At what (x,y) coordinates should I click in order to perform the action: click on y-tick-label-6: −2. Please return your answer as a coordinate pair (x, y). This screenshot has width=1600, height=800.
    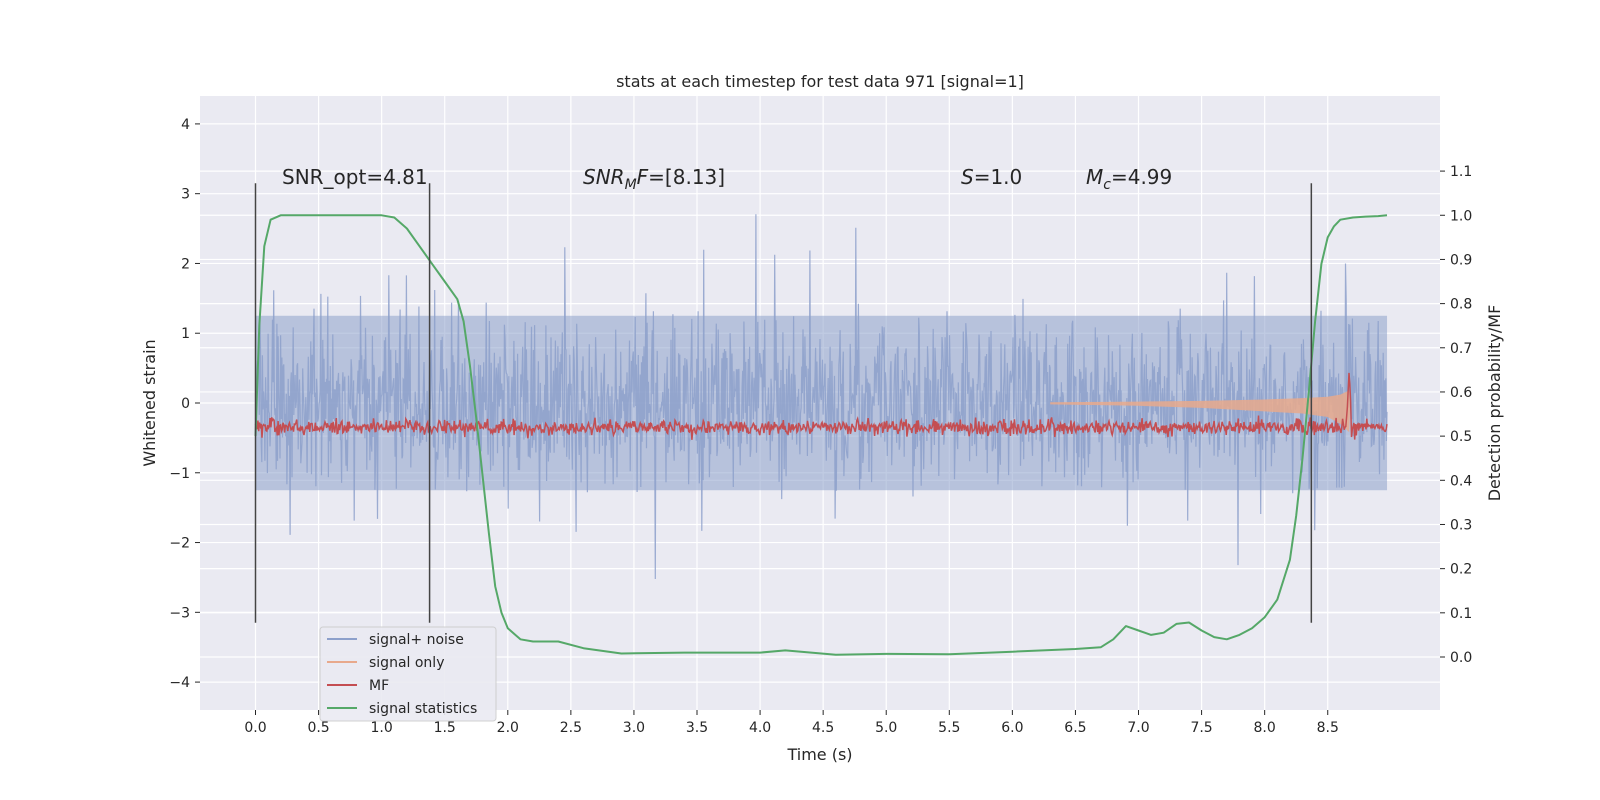
    Looking at the image, I should click on (179, 544).